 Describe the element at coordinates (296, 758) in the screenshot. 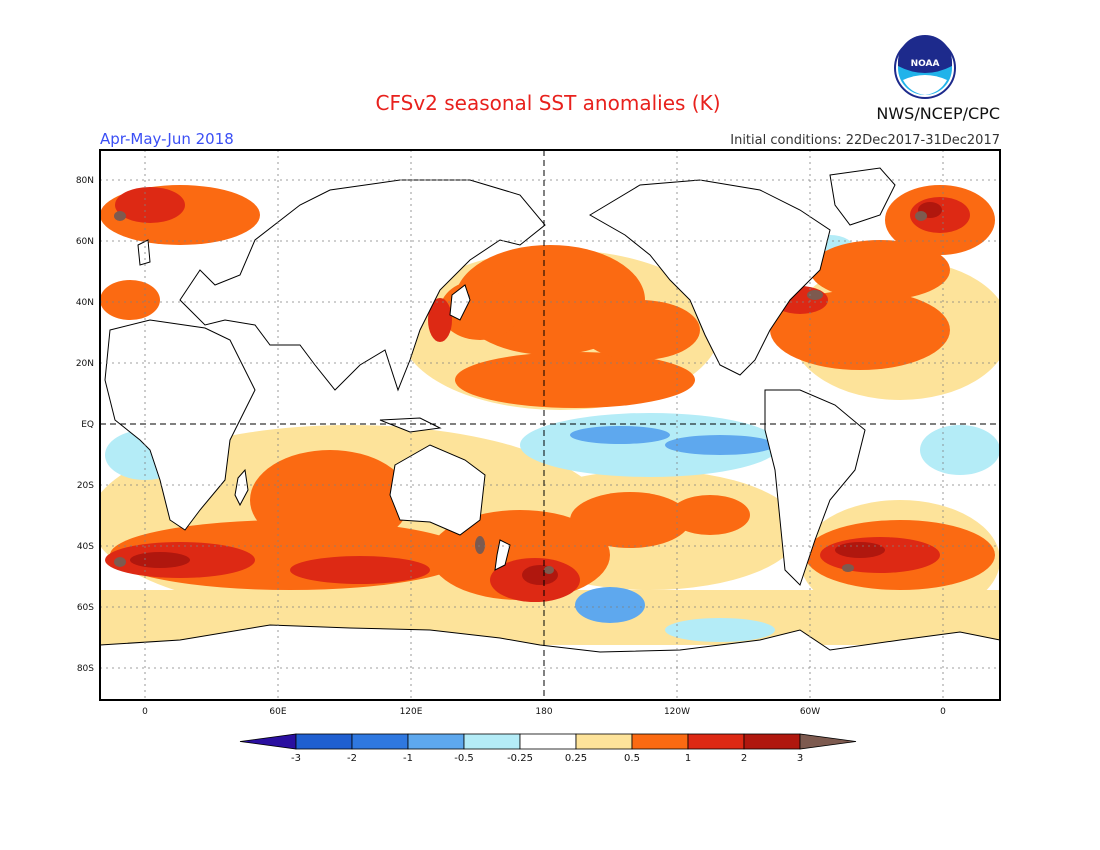

I see `legend-tick-label: -3` at that location.